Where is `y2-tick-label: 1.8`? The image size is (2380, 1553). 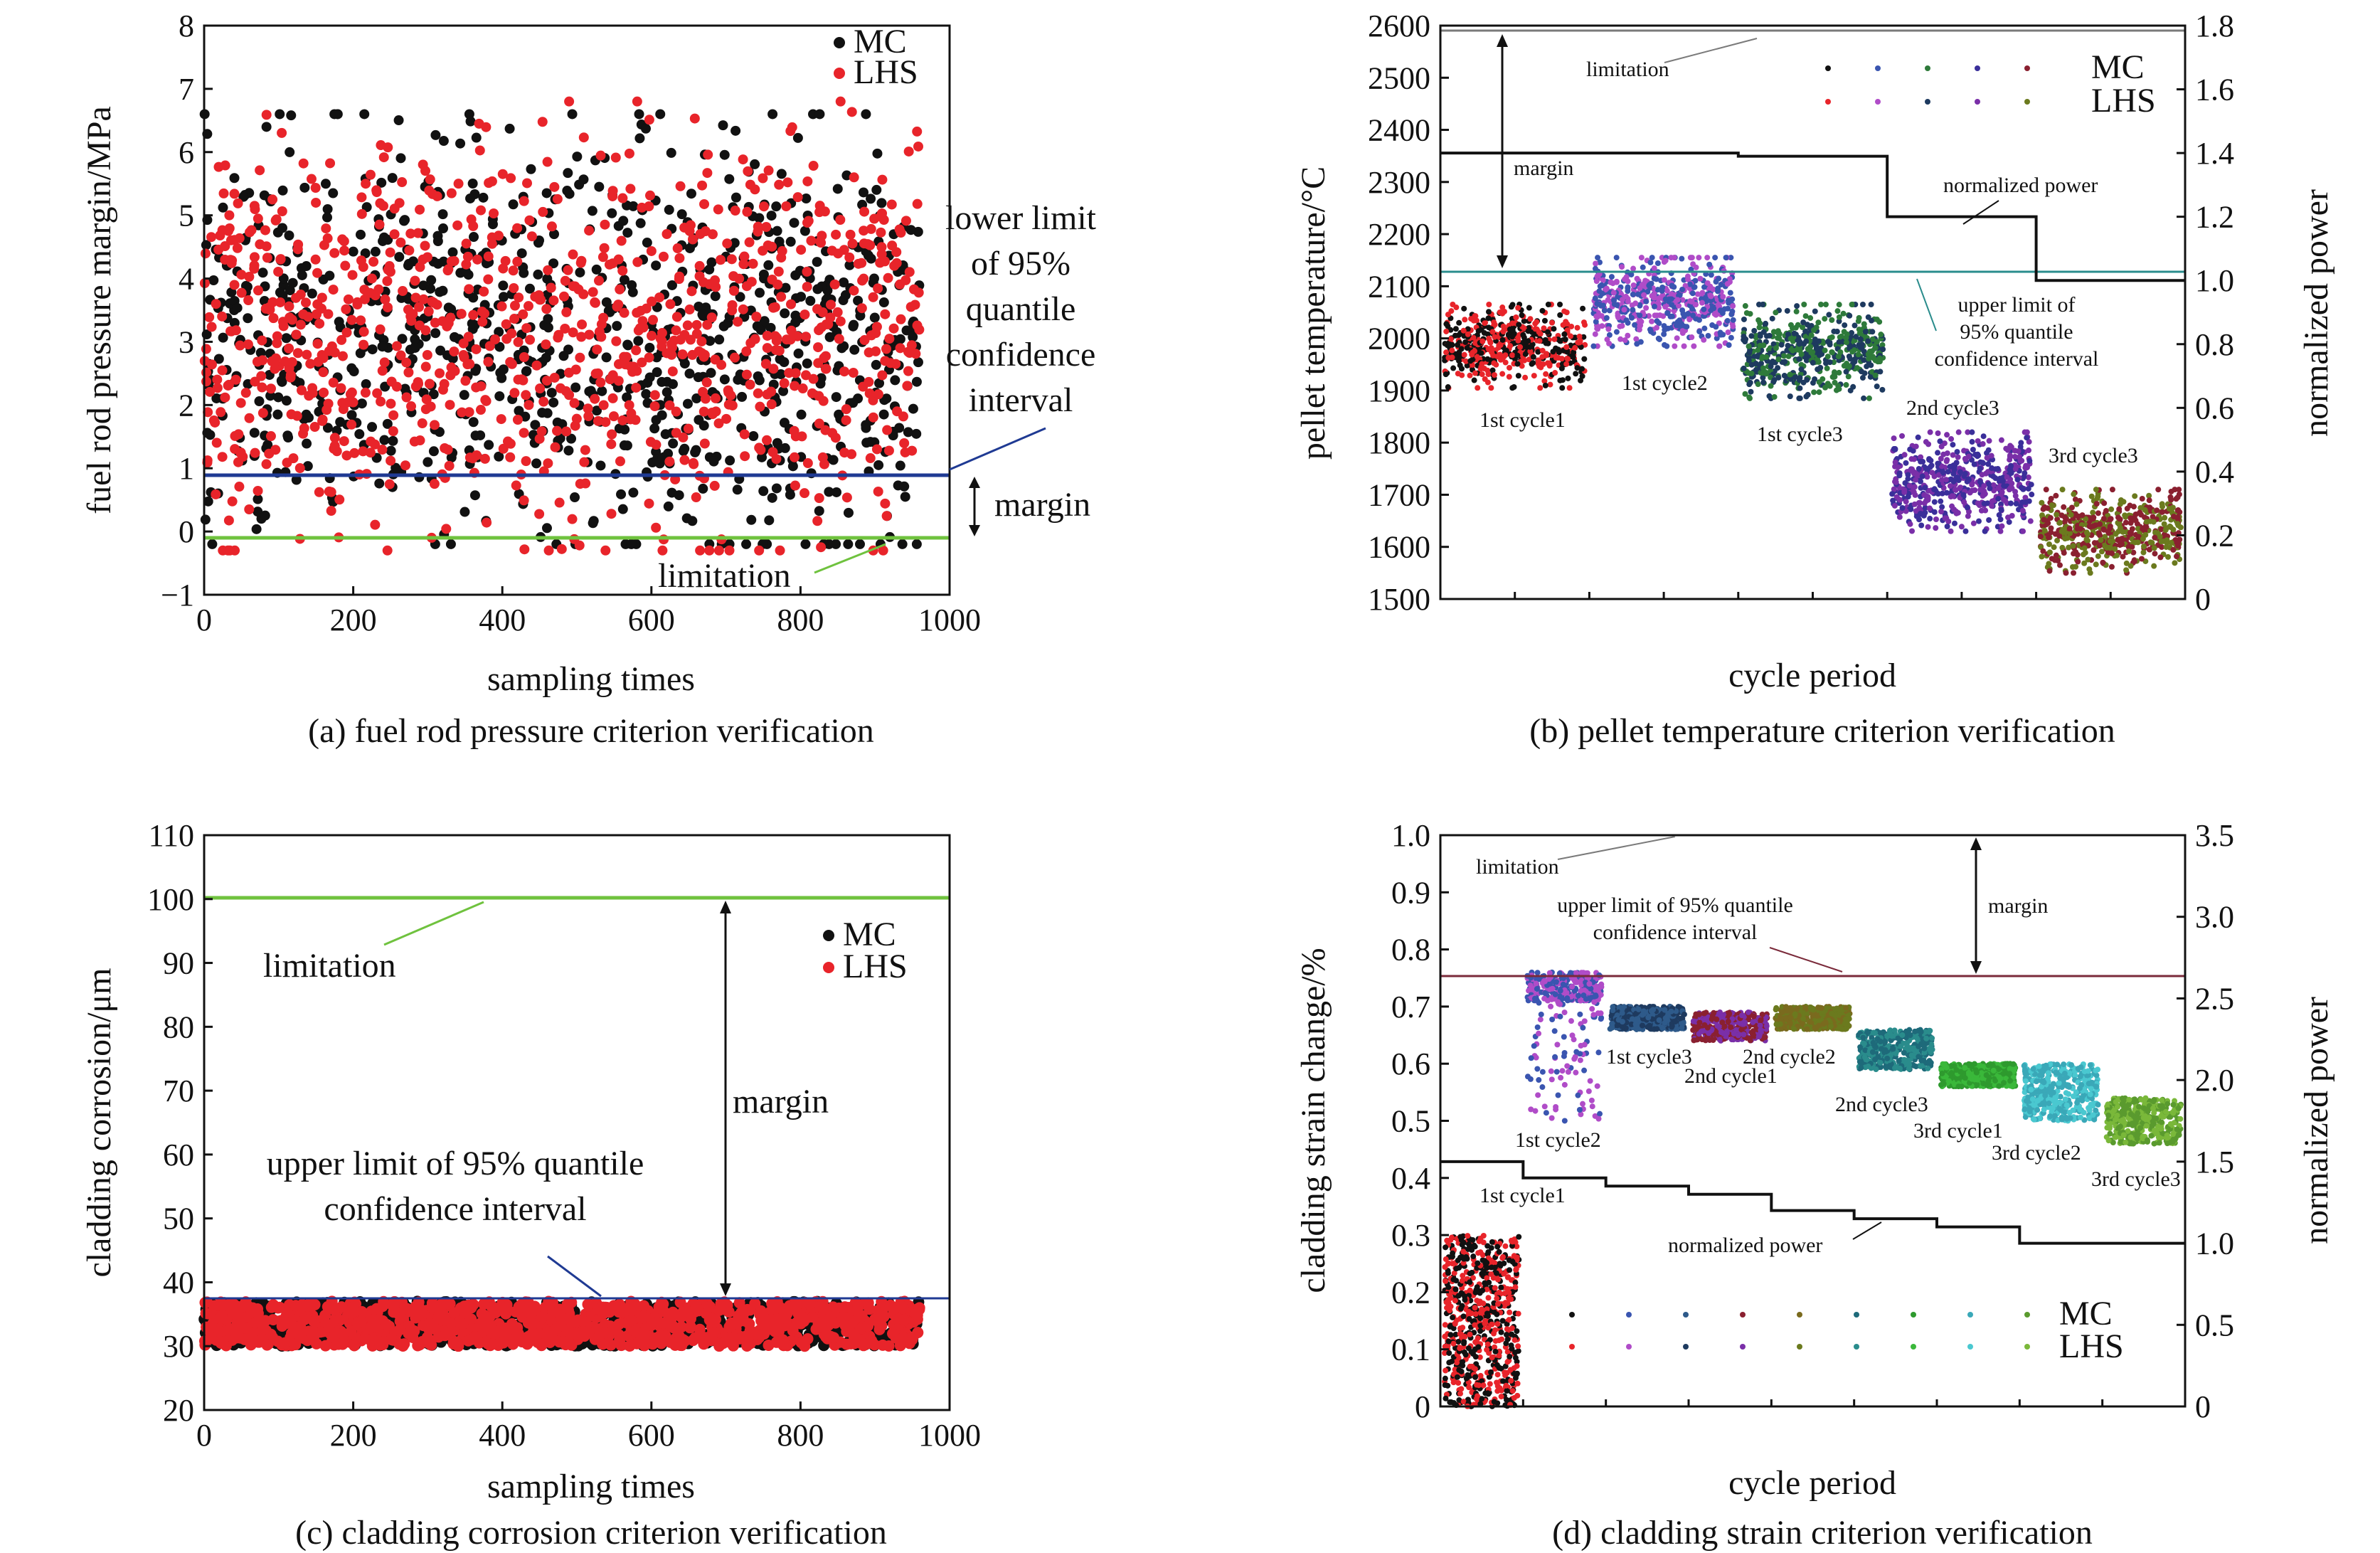
y2-tick-label: 1.8 is located at coordinates (2214, 26).